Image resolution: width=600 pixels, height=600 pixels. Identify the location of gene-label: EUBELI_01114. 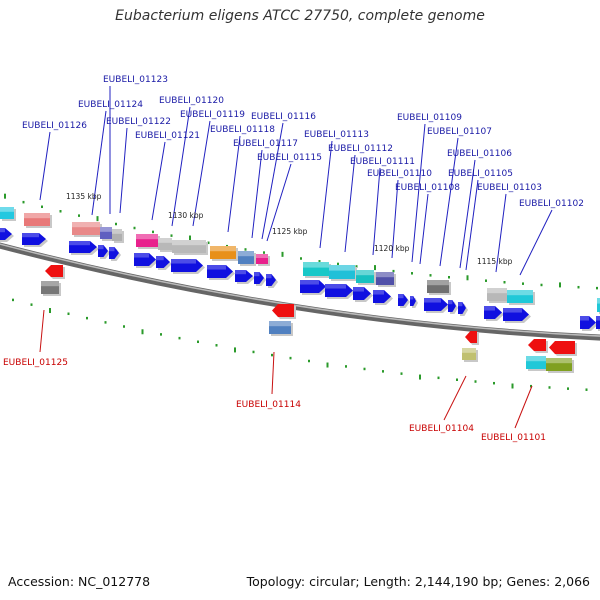
(268, 405).